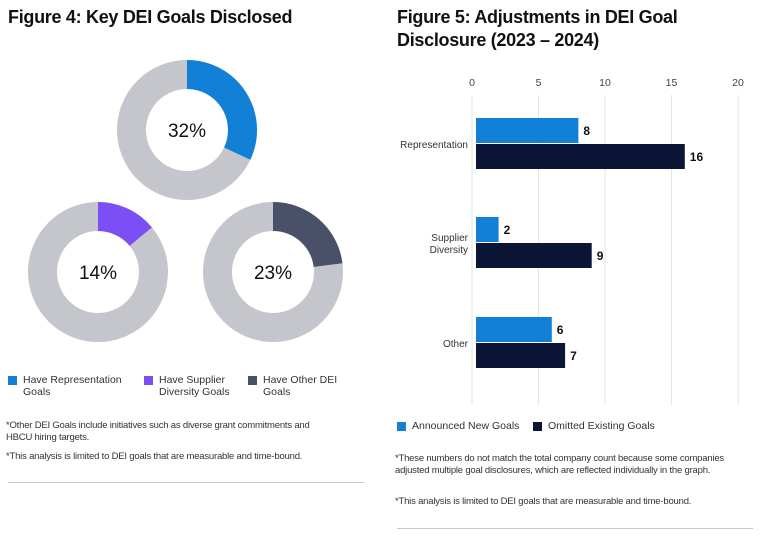 This screenshot has width=760, height=540. I want to click on donut-center-label: 32%, so click(187, 131).